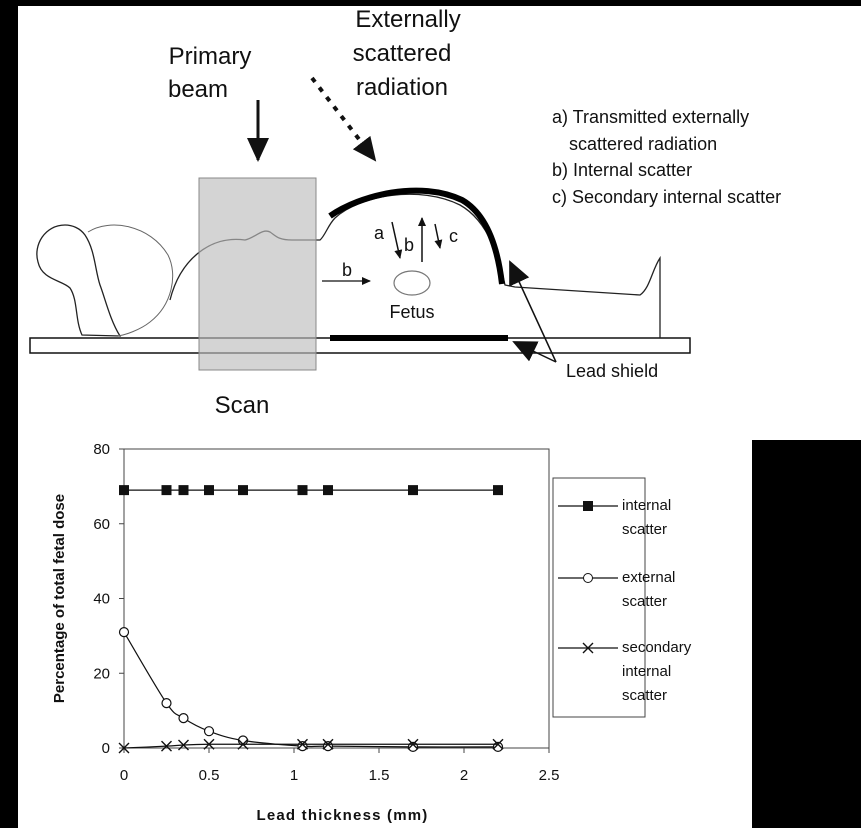 The height and width of the screenshot is (828, 861). What do you see at coordinates (342, 815) in the screenshot?
I see `x-axis-label: Lead thickness (mm)` at bounding box center [342, 815].